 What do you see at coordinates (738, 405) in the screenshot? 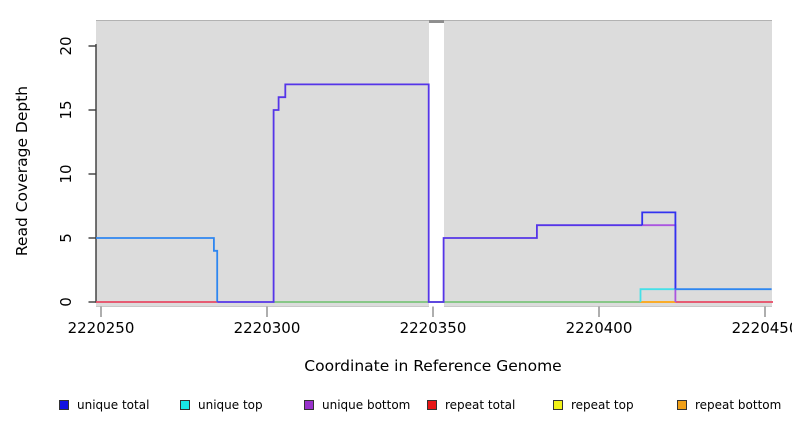
I see `legend-label: repeat bottom` at bounding box center [738, 405].